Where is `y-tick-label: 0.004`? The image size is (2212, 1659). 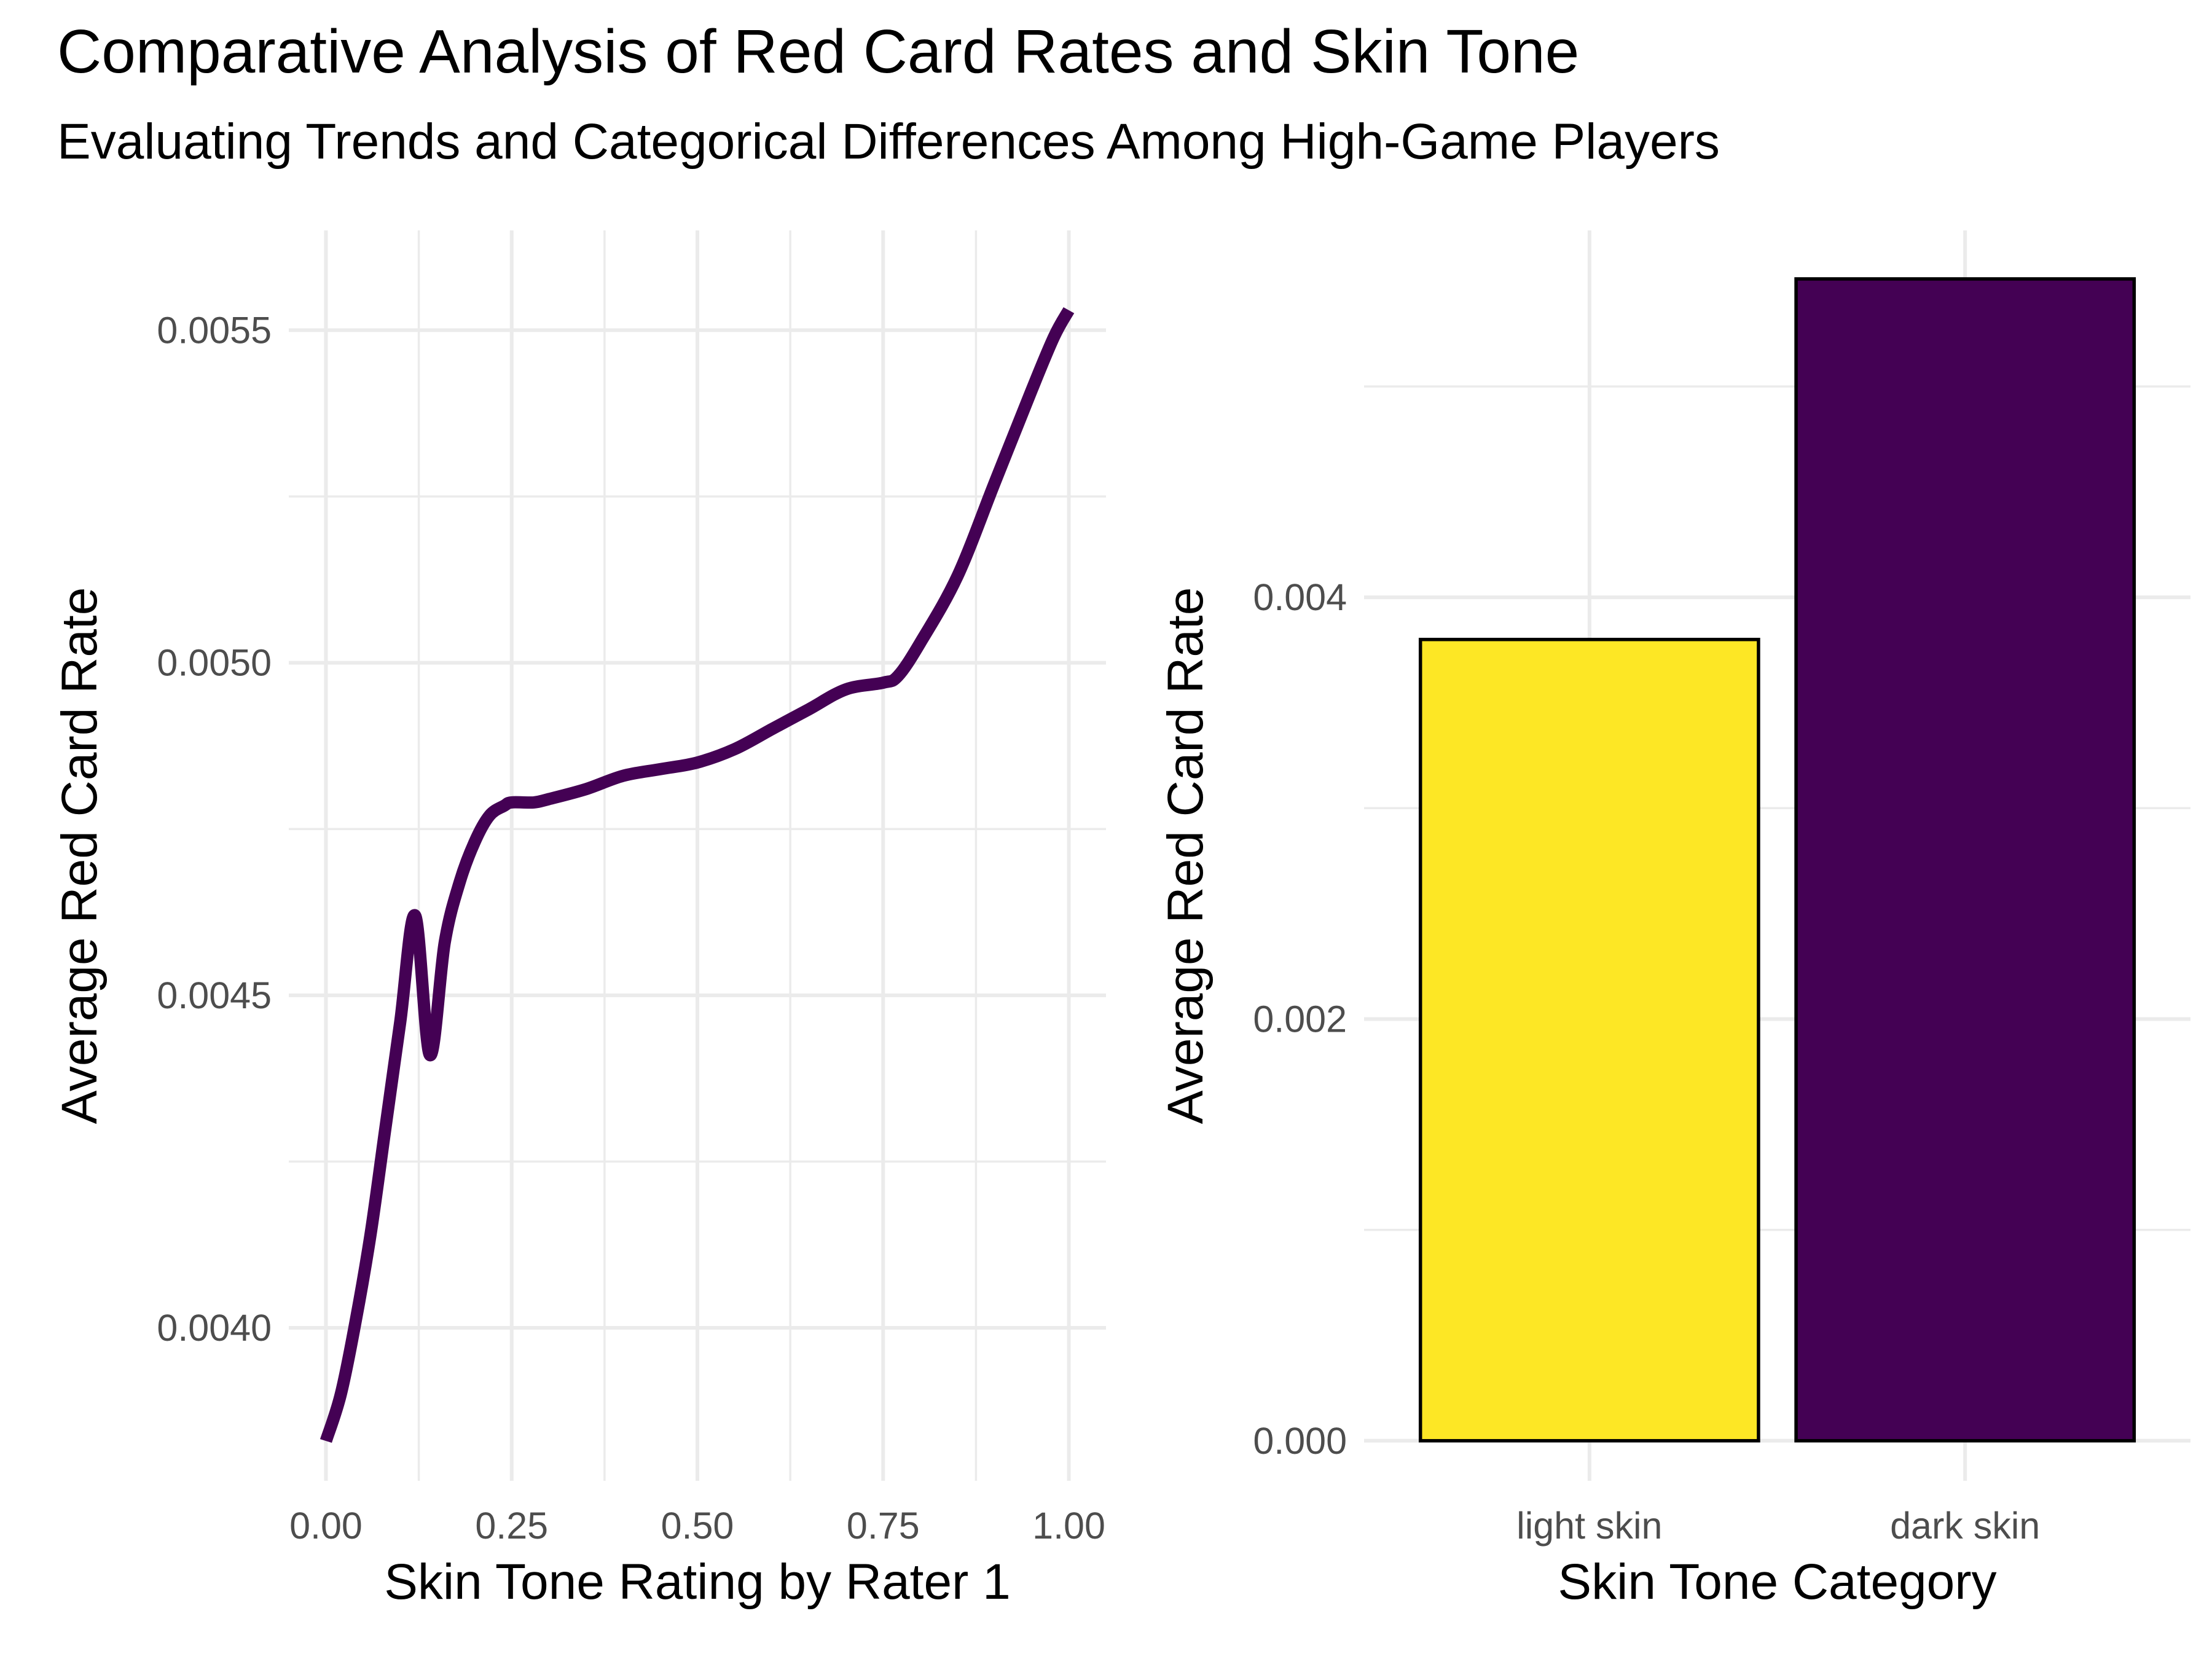
y-tick-label: 0.004 is located at coordinates (1300, 597).